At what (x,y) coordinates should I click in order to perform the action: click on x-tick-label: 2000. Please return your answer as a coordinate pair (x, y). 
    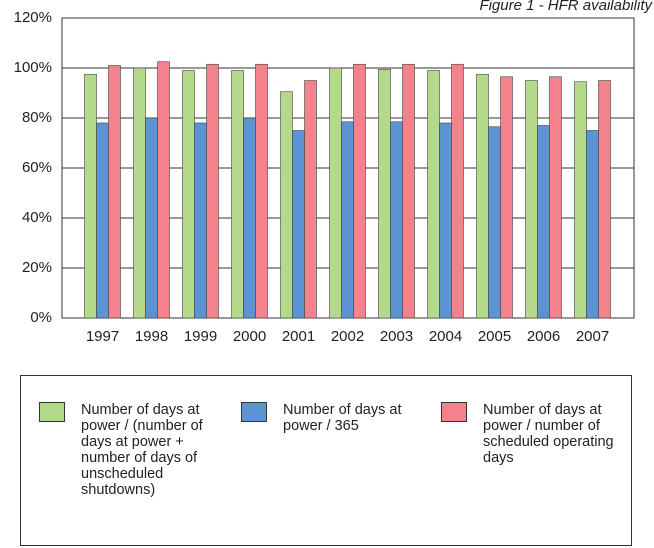
    Looking at the image, I should click on (249, 336).